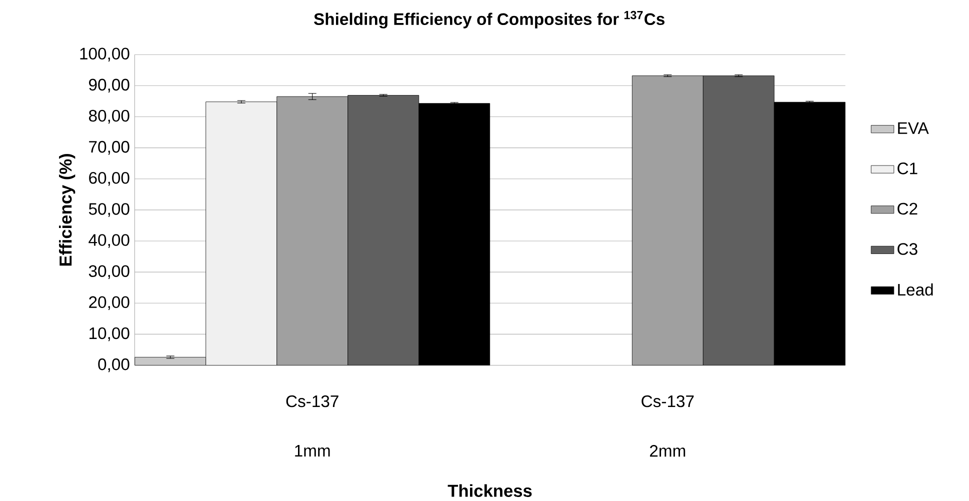  Describe the element at coordinates (668, 451) in the screenshot. I see `x-tick-label: 2mm` at that location.